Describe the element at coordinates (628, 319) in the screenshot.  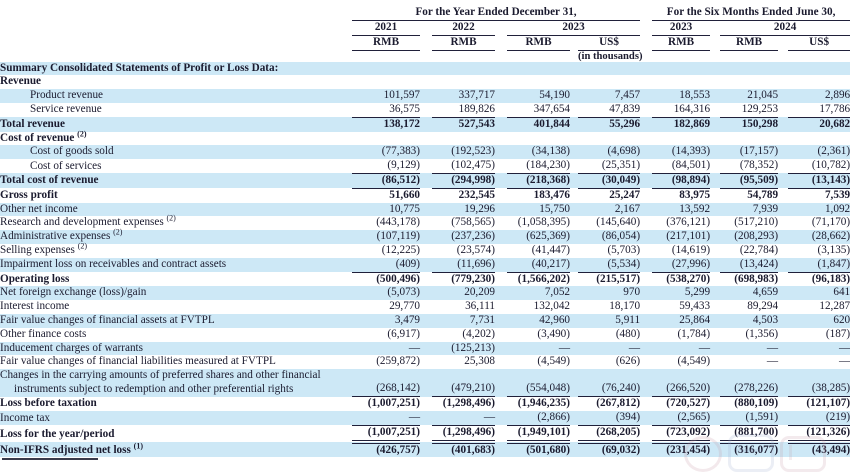
I see `cell-value: 5,911` at that location.